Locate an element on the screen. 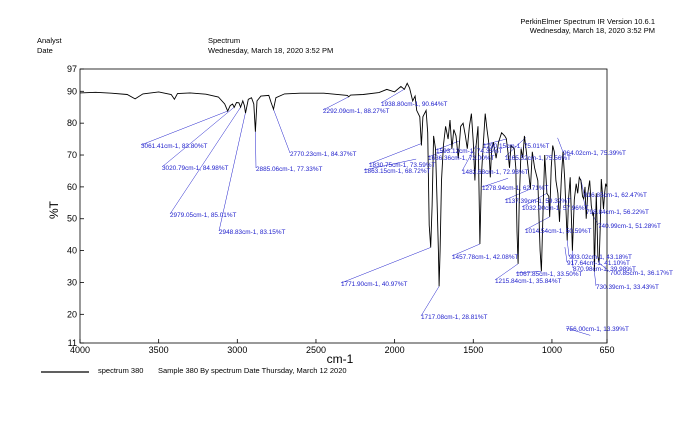 This screenshot has width=700, height=445. peak-annotation-label: 903.02cm-1, 43.18%T is located at coordinates (600, 257).